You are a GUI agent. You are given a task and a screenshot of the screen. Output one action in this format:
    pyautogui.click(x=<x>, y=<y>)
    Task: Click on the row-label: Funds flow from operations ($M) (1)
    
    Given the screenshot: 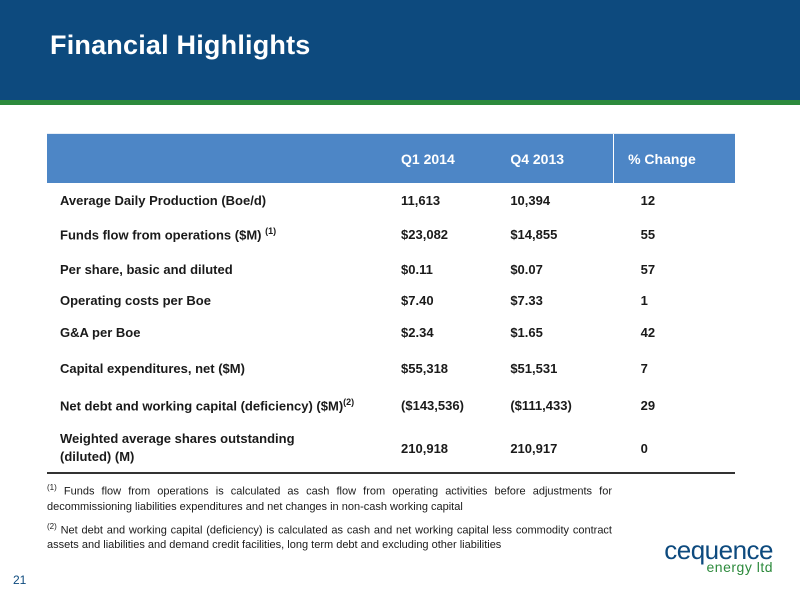 What is the action you would take?
    pyautogui.click(x=168, y=234)
    